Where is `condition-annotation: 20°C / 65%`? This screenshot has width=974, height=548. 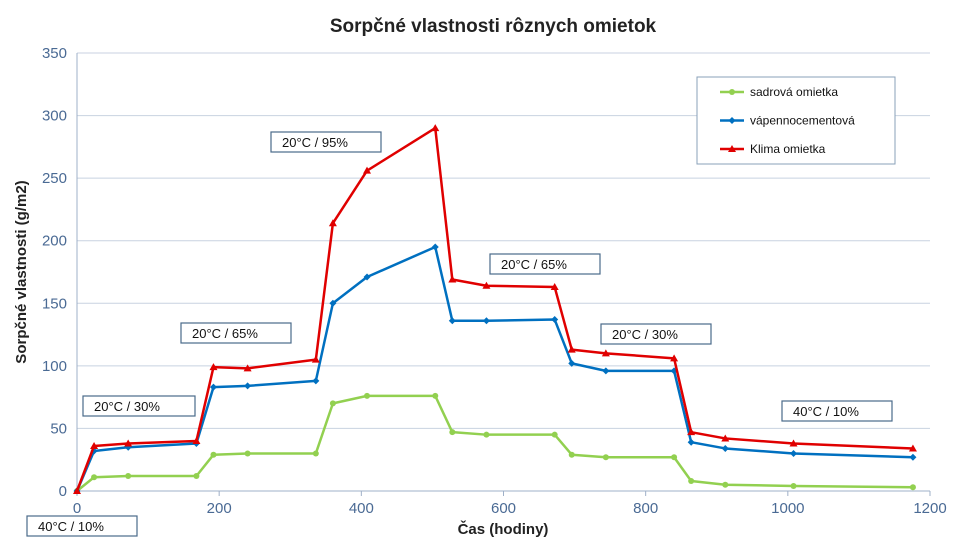 condition-annotation: 20°C / 65% is located at coordinates (545, 264).